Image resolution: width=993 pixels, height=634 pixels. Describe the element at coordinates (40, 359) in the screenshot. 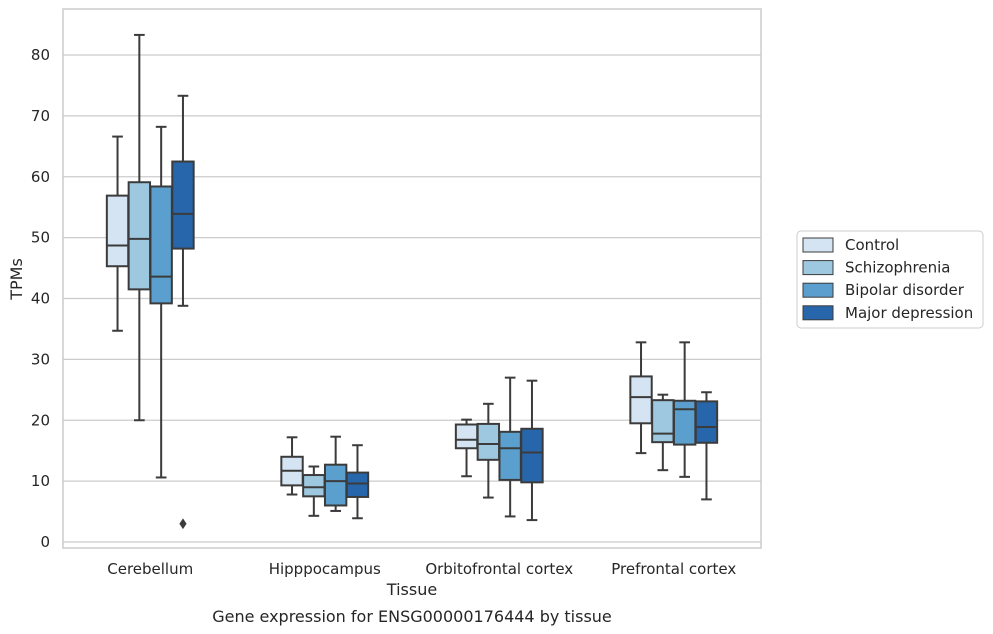

I see `y-tick-label: 30` at that location.